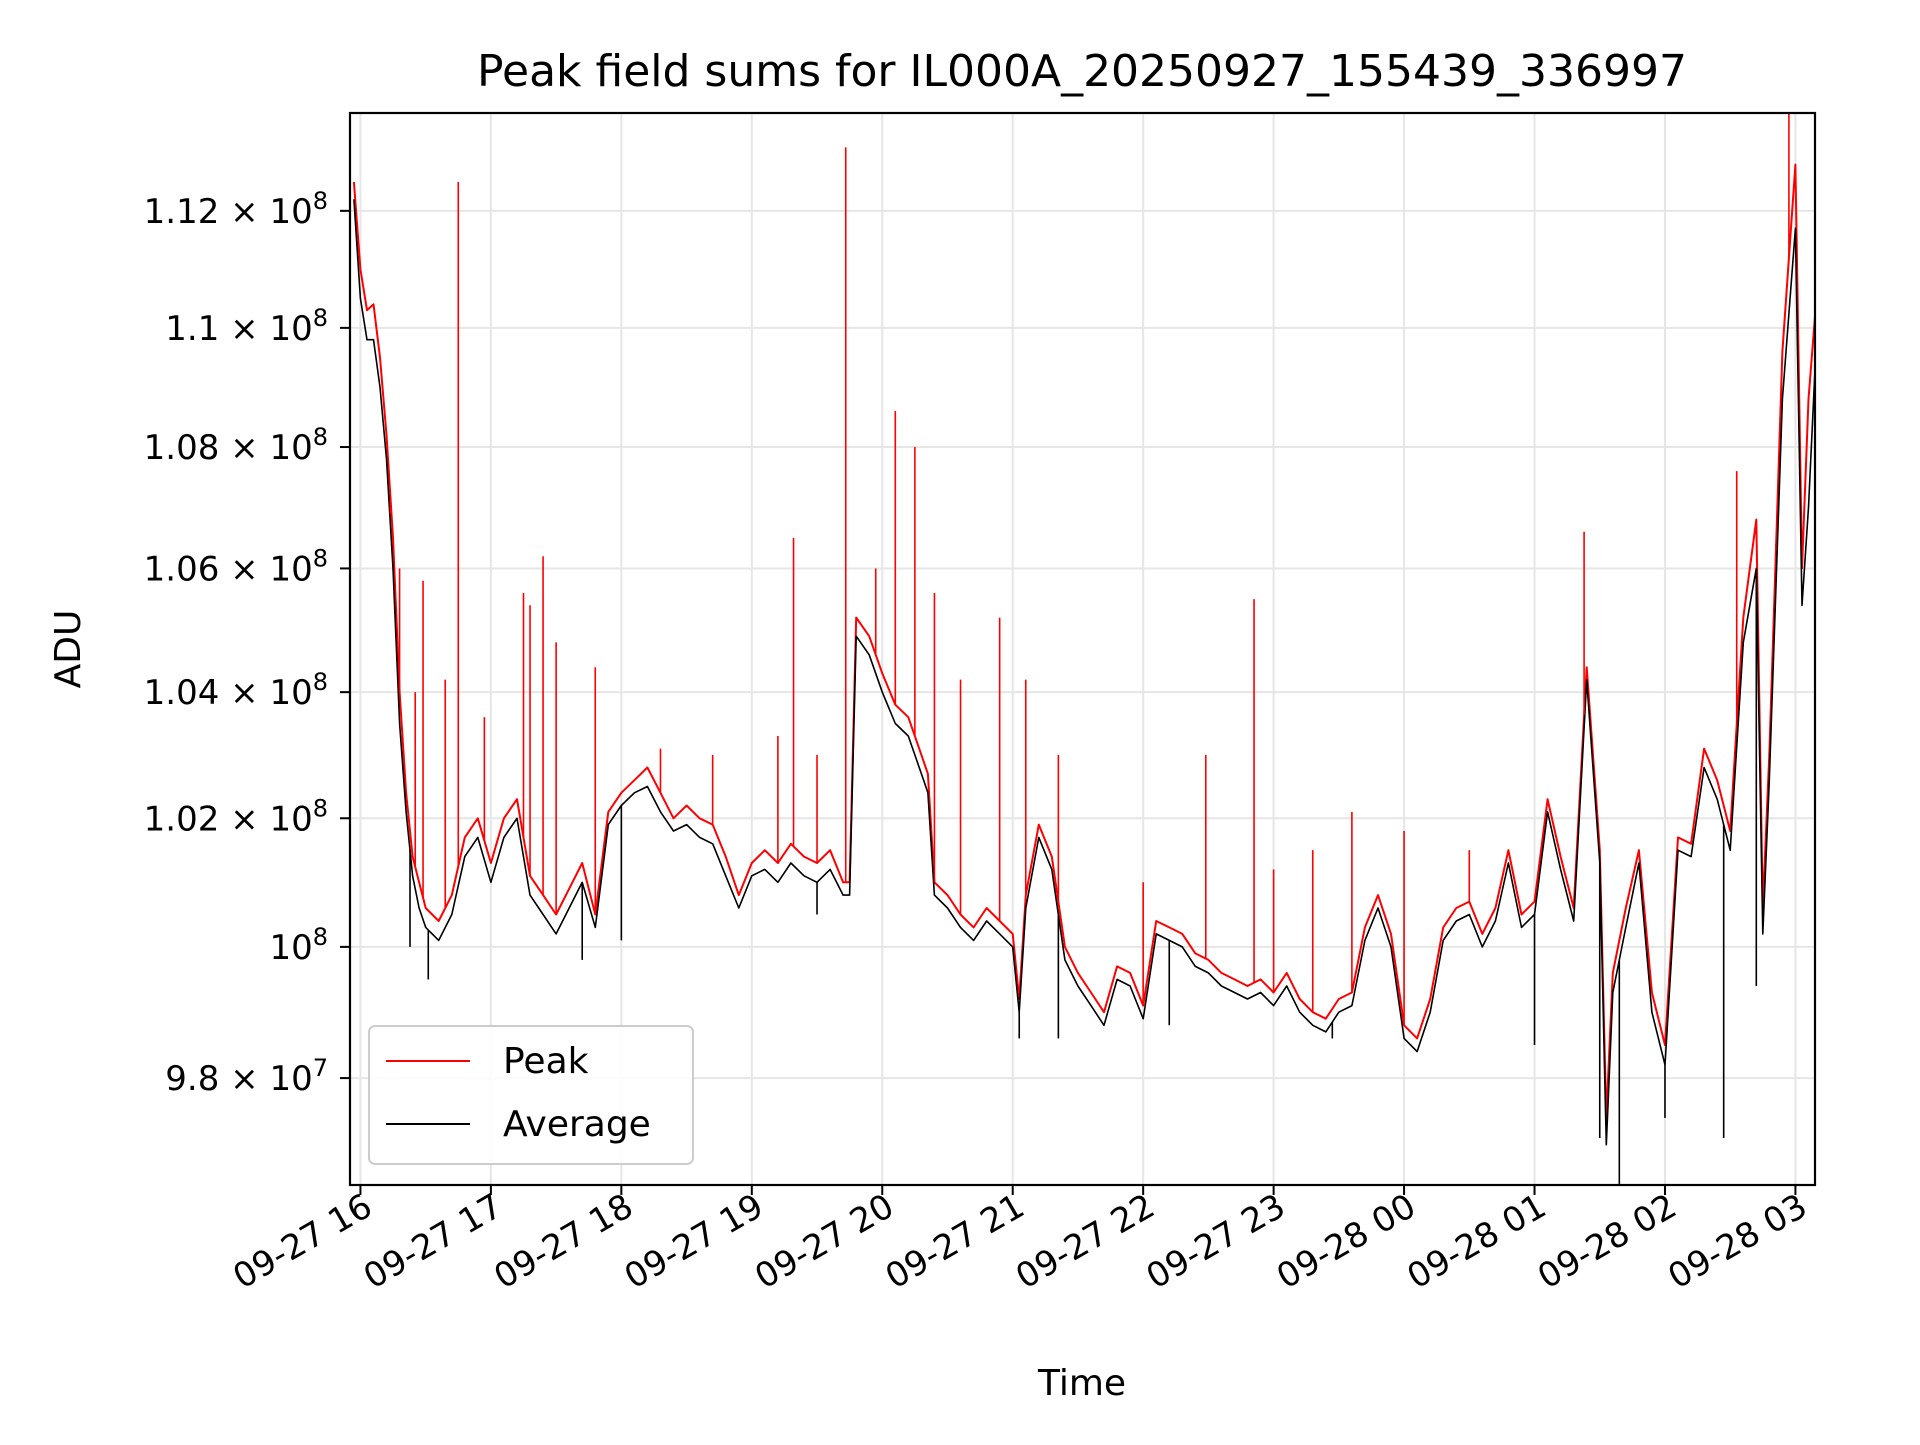 The height and width of the screenshot is (1445, 1920). Describe the element at coordinates (298, 945) in the screenshot. I see `y-tick-label: 108` at that location.